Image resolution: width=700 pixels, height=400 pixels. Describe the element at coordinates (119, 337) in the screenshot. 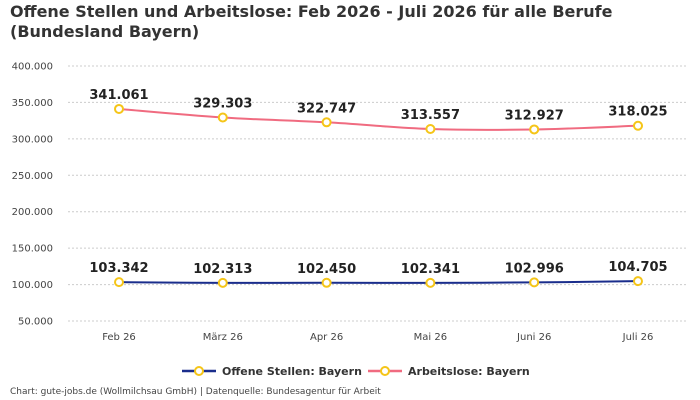

I see `x-tick-label: Feb 26` at that location.